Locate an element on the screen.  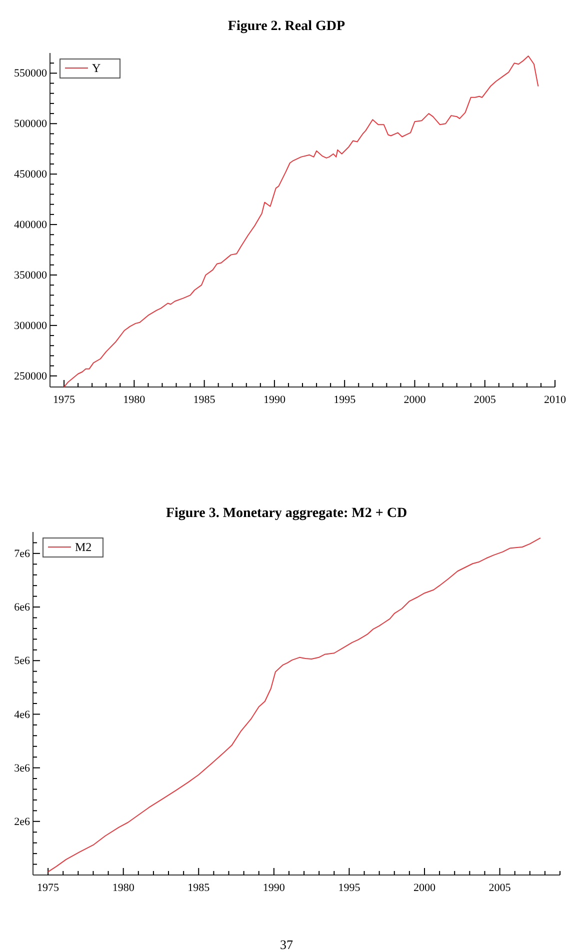
y-tick-label: 400000 is located at coordinates (31, 225).